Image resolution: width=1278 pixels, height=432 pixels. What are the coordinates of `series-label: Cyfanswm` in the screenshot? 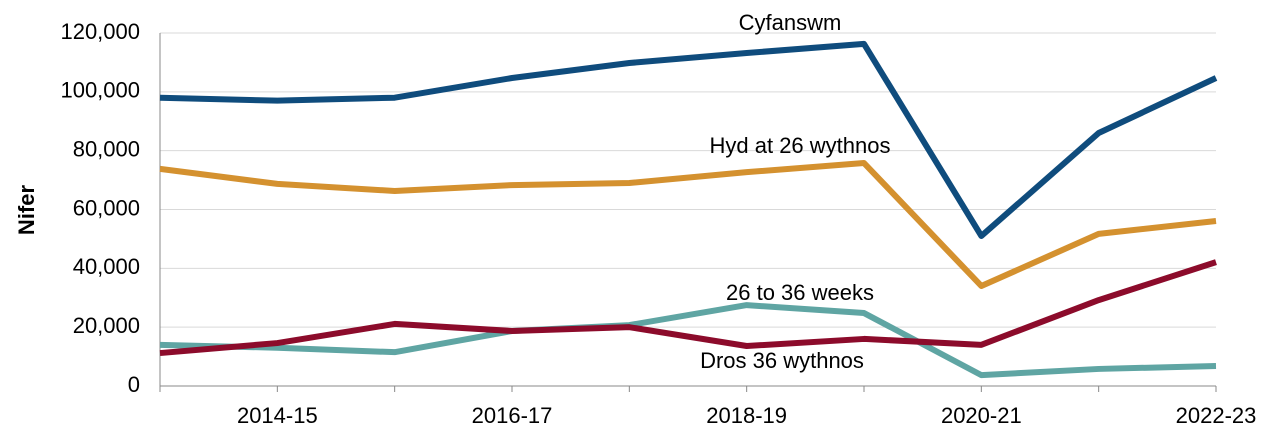 It's located at (790, 22).